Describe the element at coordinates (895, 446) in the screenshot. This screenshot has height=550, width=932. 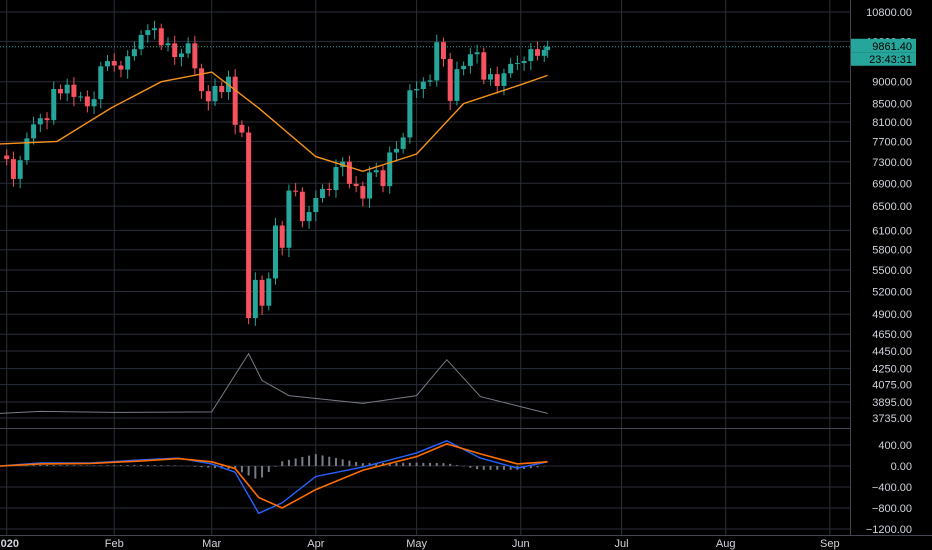
I see `indicator-tick-label: 400.00` at that location.